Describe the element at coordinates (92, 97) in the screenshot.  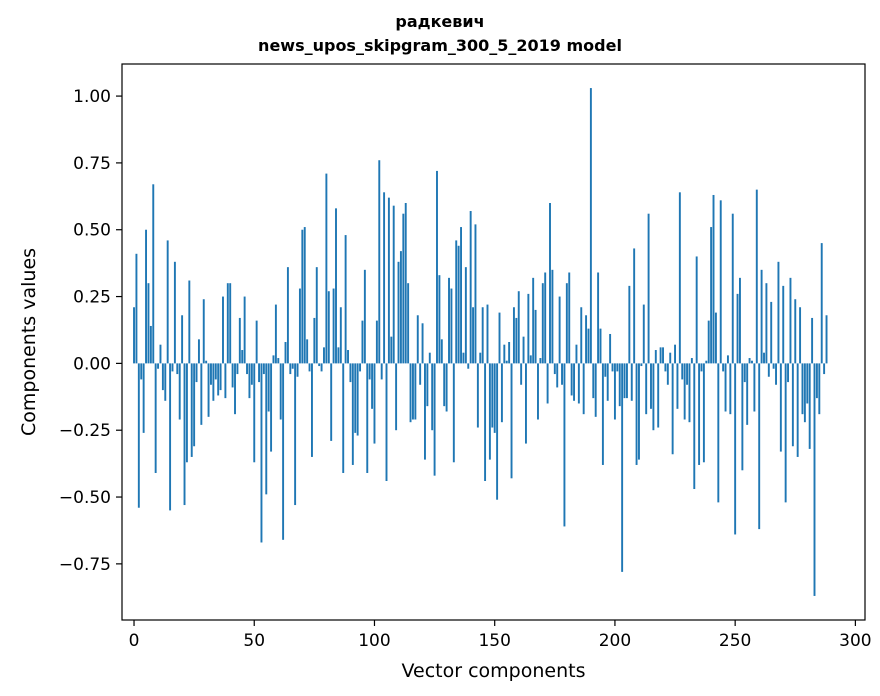
I see `y-tick-label: 1.00` at that location.